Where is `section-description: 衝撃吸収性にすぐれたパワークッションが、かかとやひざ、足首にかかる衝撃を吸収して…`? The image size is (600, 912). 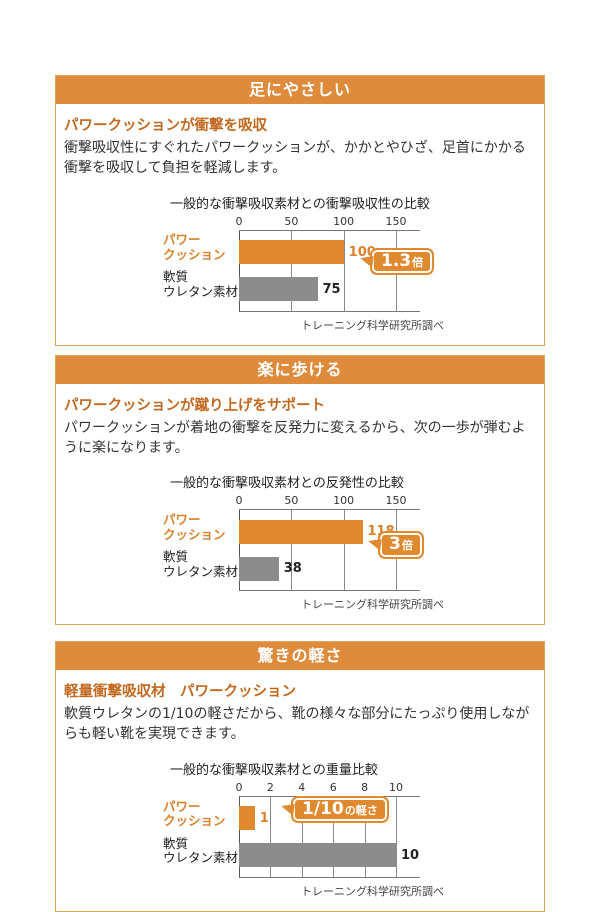
section-description: 衝撃吸収性にすぐれたパワークッションが、かかとやひざ、足首にかかる衝撃を吸収して… is located at coordinates (295, 158).